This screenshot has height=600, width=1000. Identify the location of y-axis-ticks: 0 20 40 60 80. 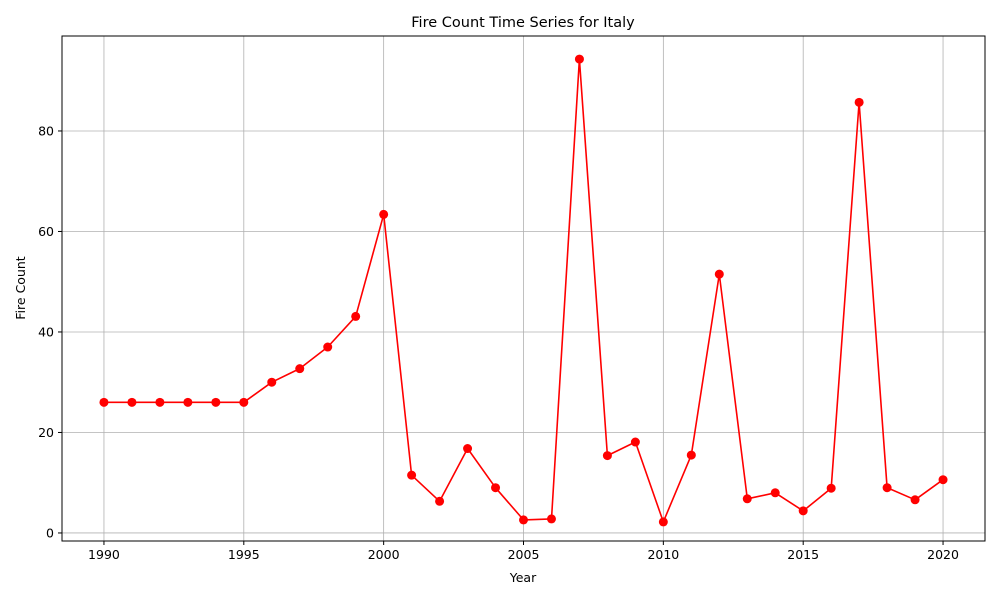
(50, 331).